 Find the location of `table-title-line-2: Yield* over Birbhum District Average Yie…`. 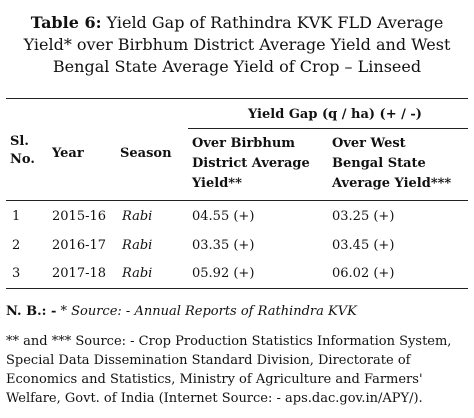

table-title-line-2: Yield* over Birbhum District Average Yie… is located at coordinates (237, 44).